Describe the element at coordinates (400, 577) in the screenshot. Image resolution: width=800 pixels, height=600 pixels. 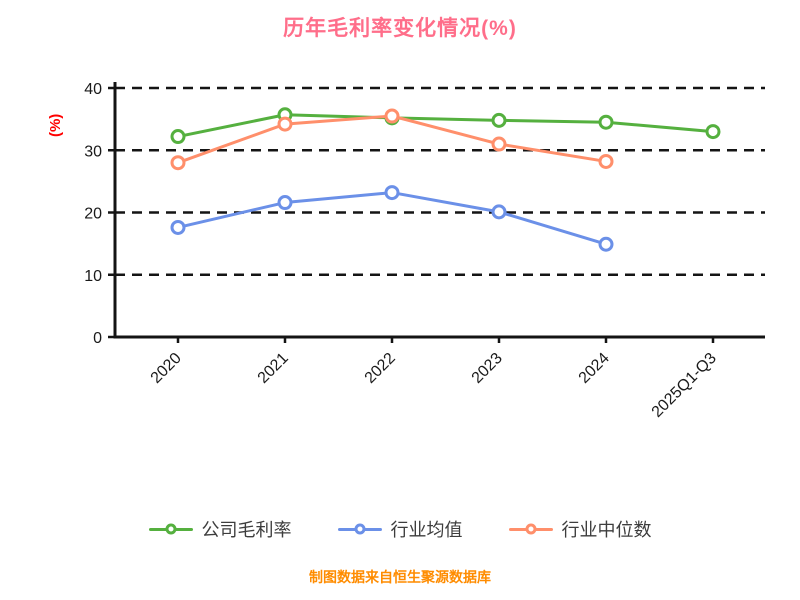
I see `data-source-note: 制图数据来自恒生聚源数据库` at that location.